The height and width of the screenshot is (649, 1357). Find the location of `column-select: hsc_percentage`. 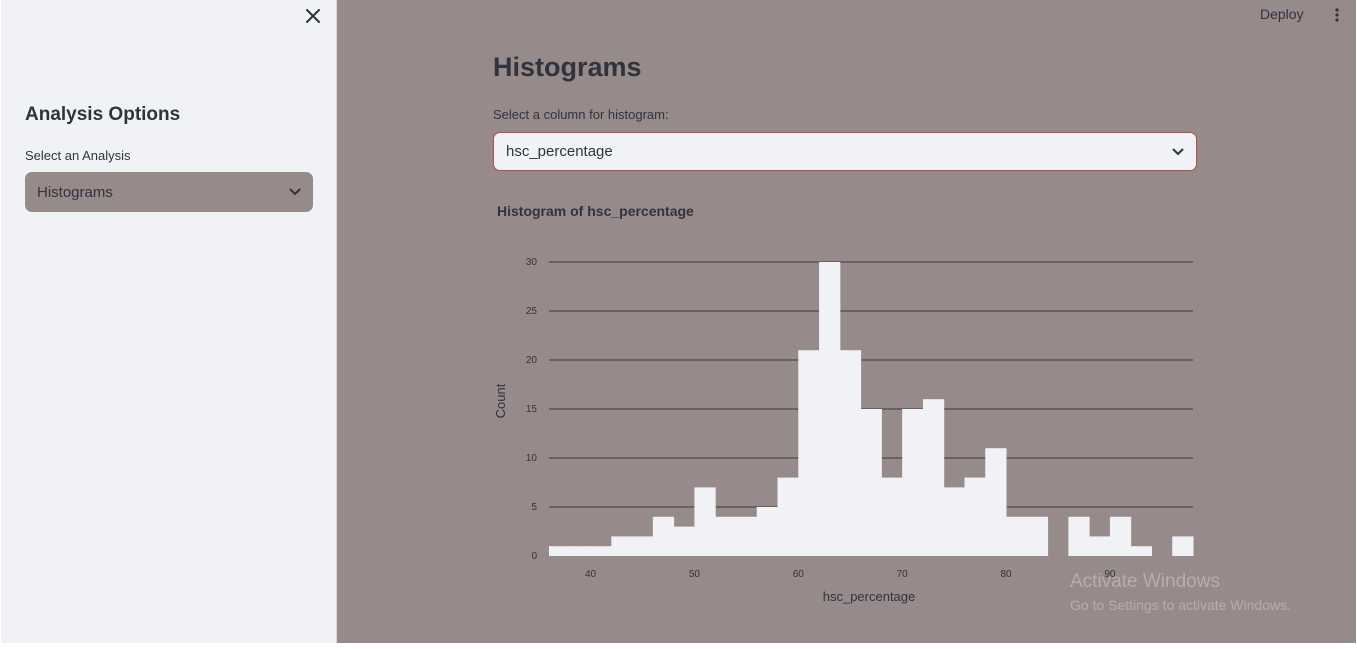

column-select: hsc_percentage is located at coordinates (845, 151).